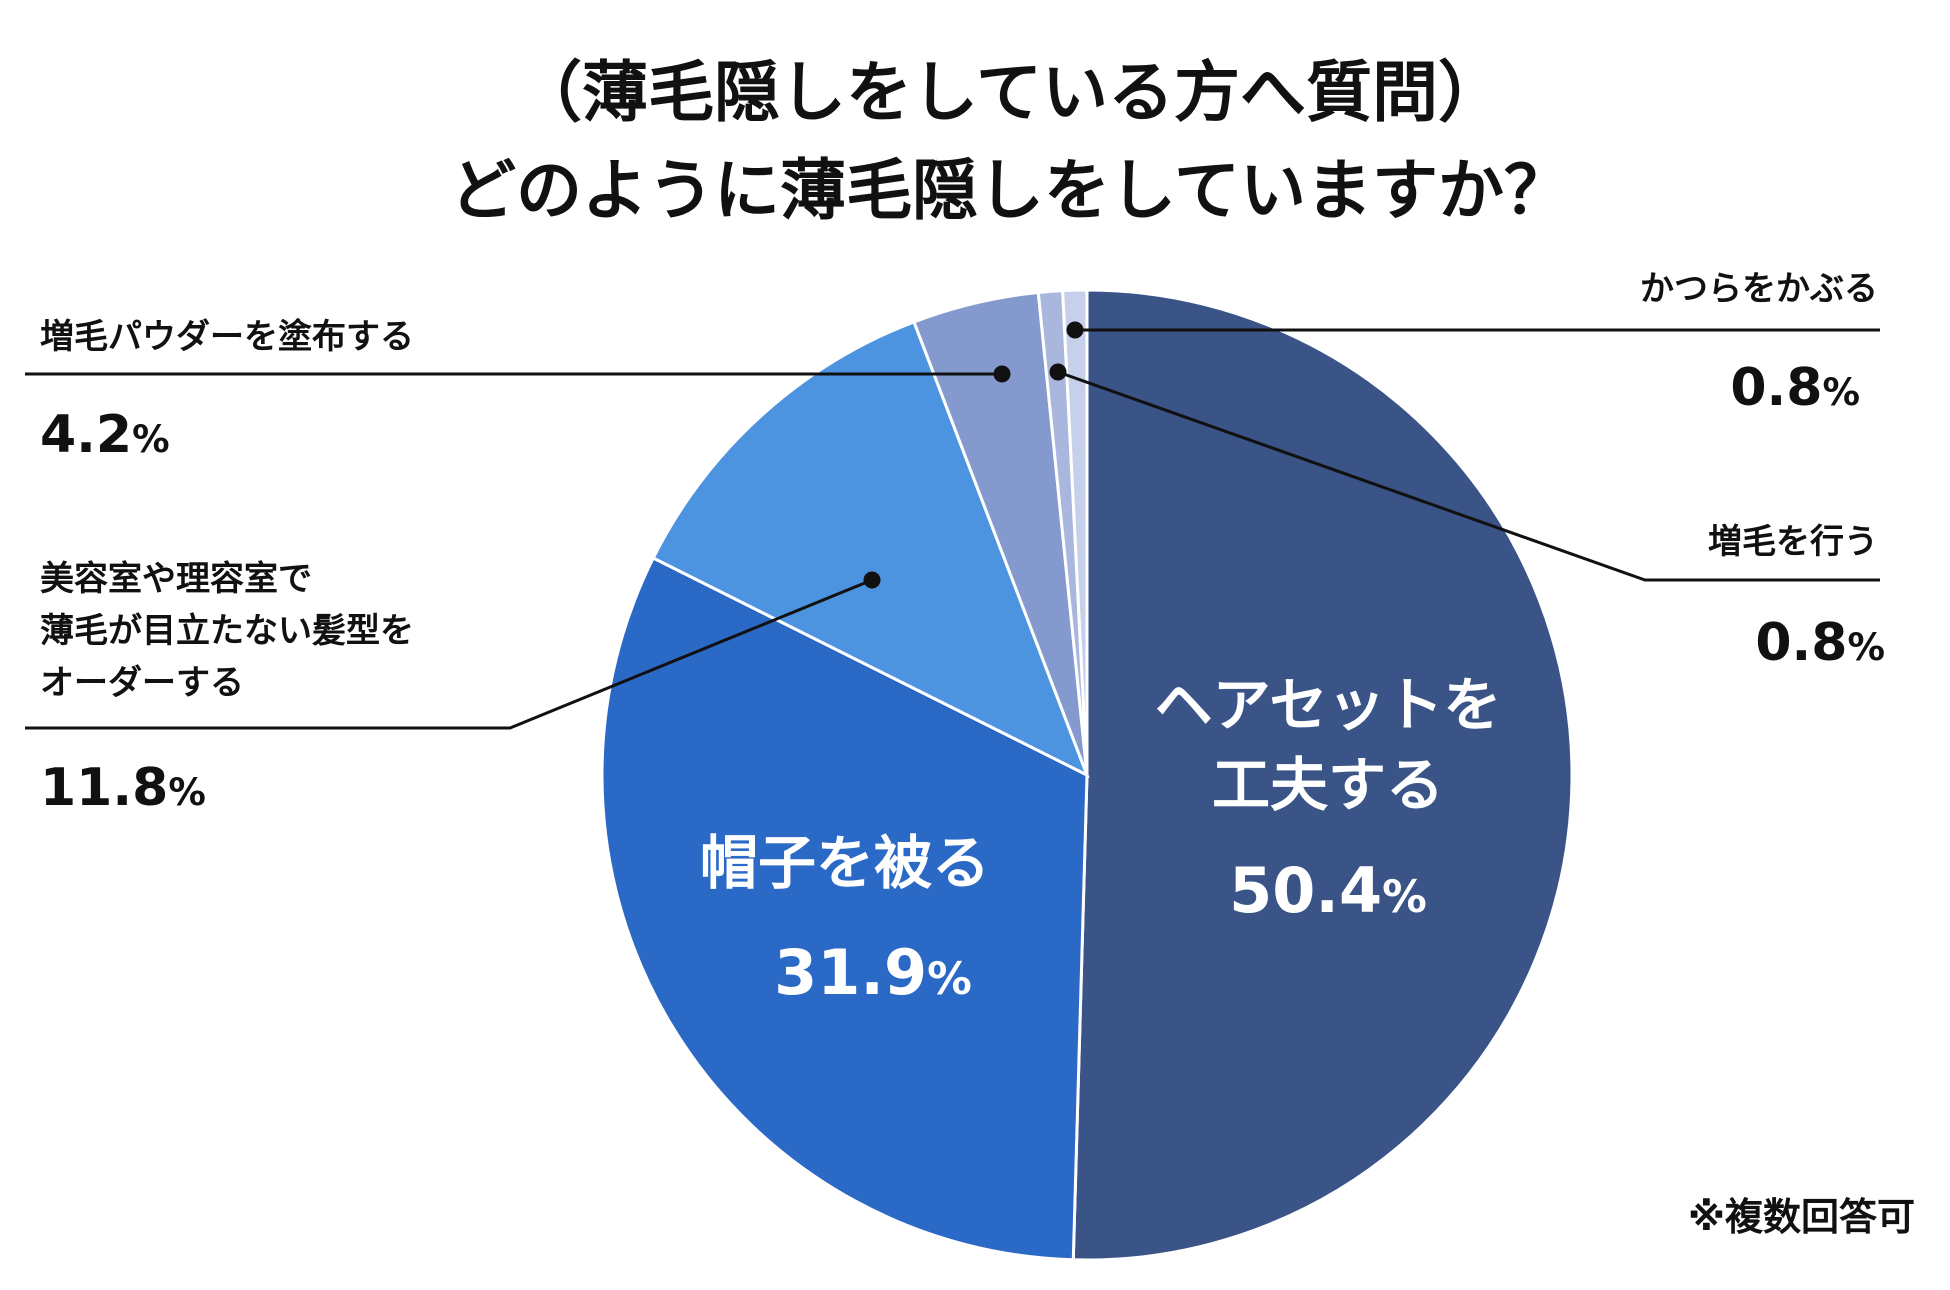 The width and height of the screenshot is (1950, 1290). What do you see at coordinates (227, 631) in the screenshot?
I see `slice-label-biyoushitsu-line-2: 薄毛が目立たない髪型を` at bounding box center [227, 631].